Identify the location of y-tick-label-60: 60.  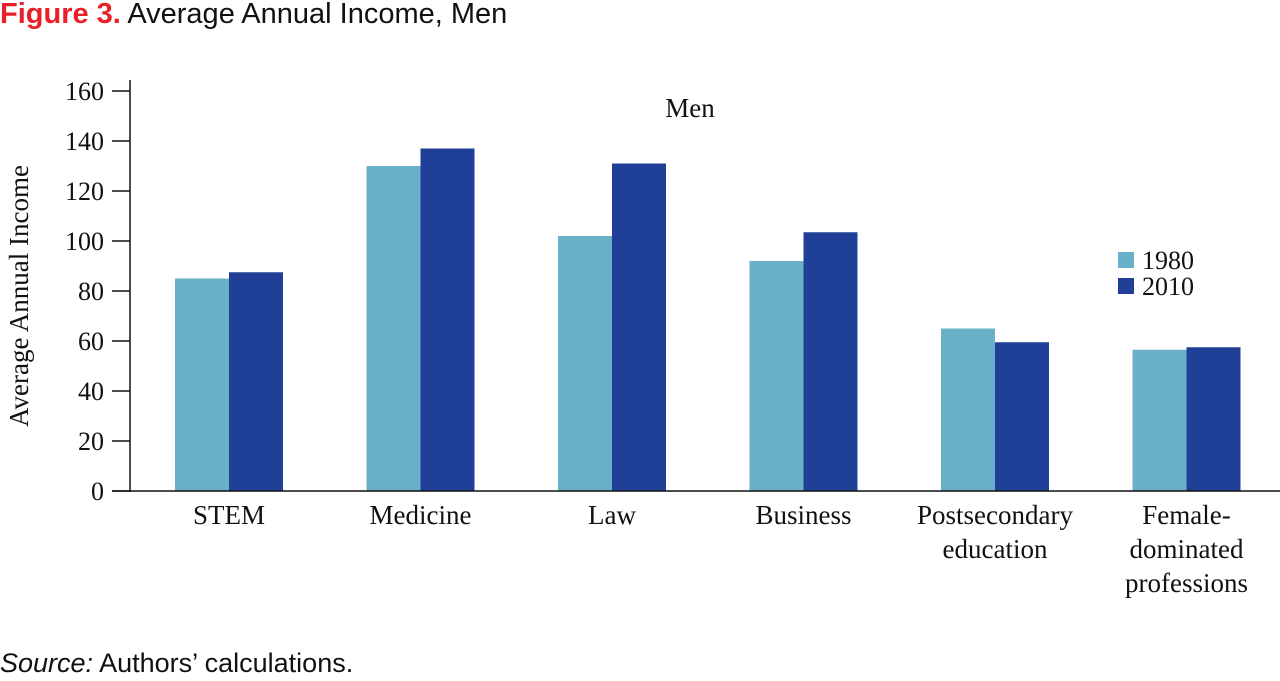
(91, 341).